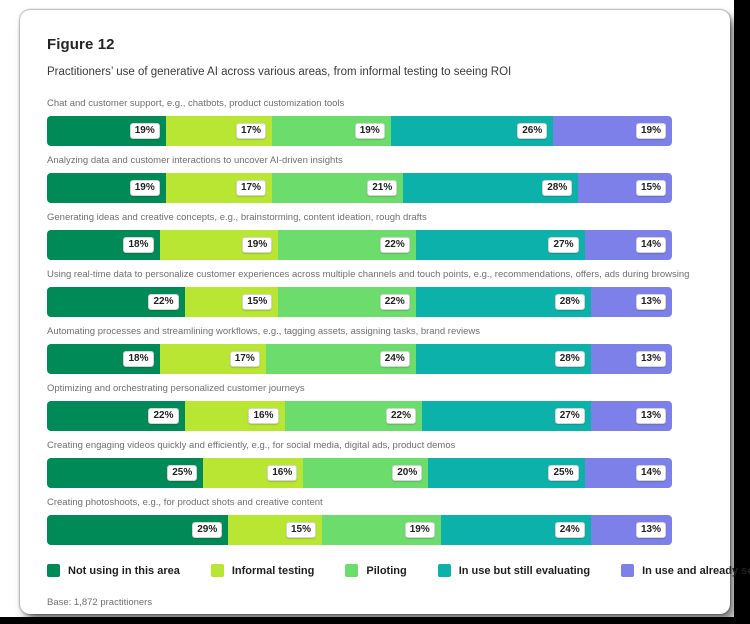  Describe the element at coordinates (338, 188) in the screenshot. I see `bar-segment-piloting: 21%` at that location.